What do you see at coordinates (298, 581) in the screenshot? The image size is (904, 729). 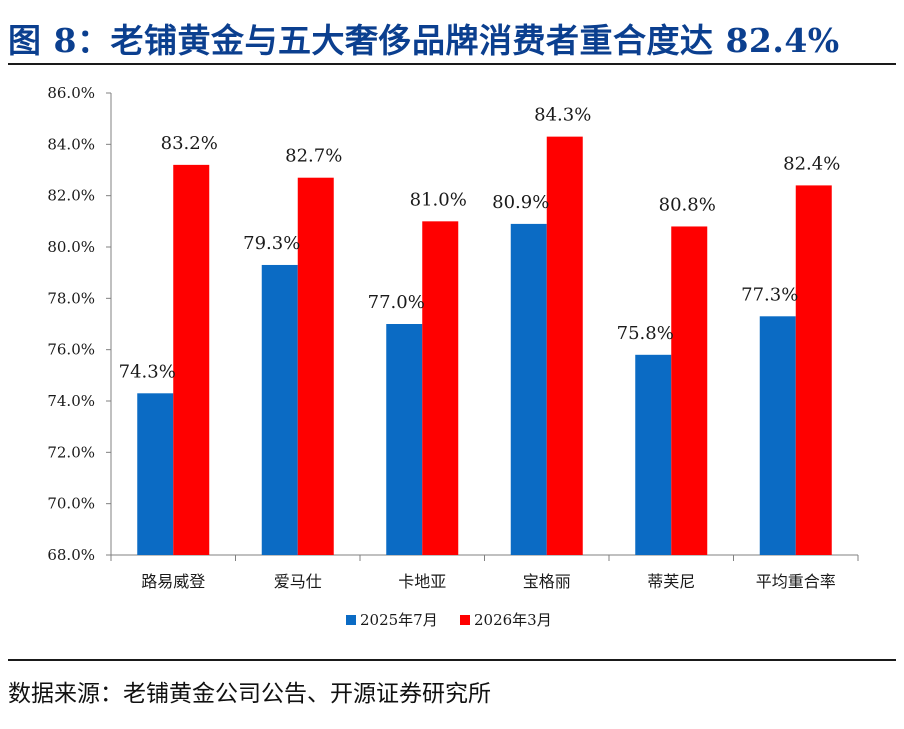 I see `x-tick-label: 爱马仕` at bounding box center [298, 581].